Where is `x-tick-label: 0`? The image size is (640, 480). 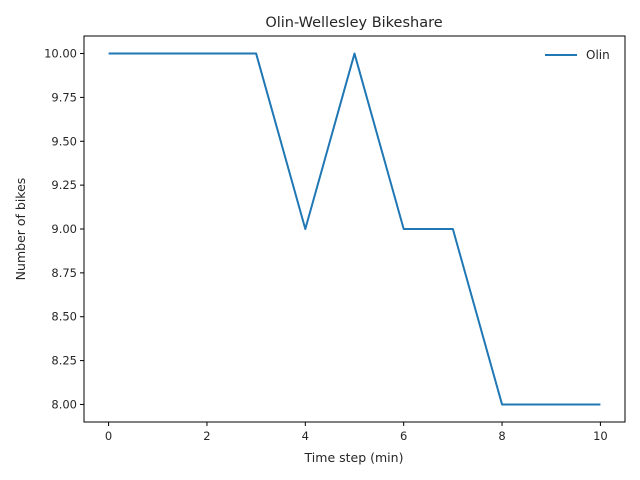 x-tick-label: 0 is located at coordinates (108, 436).